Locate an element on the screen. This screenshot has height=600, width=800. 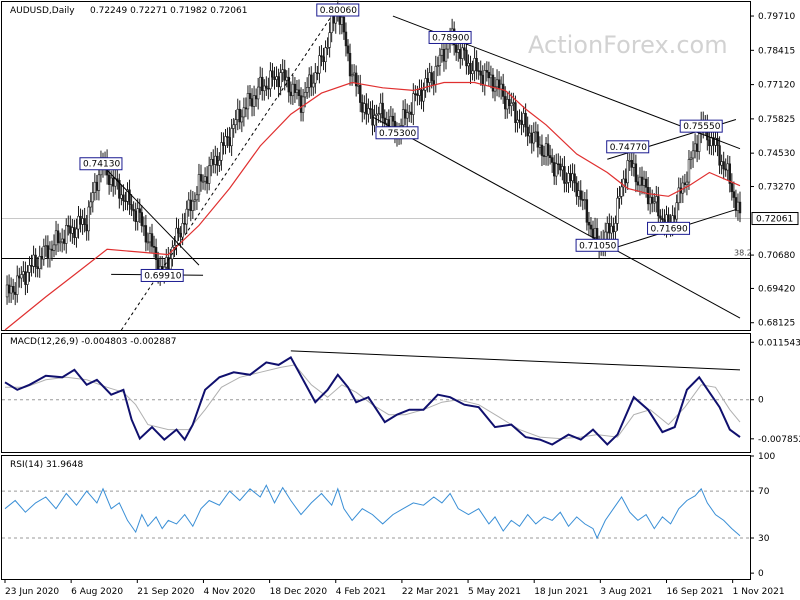
x-axis-label: 16 Sep 2021 is located at coordinates (695, 592).